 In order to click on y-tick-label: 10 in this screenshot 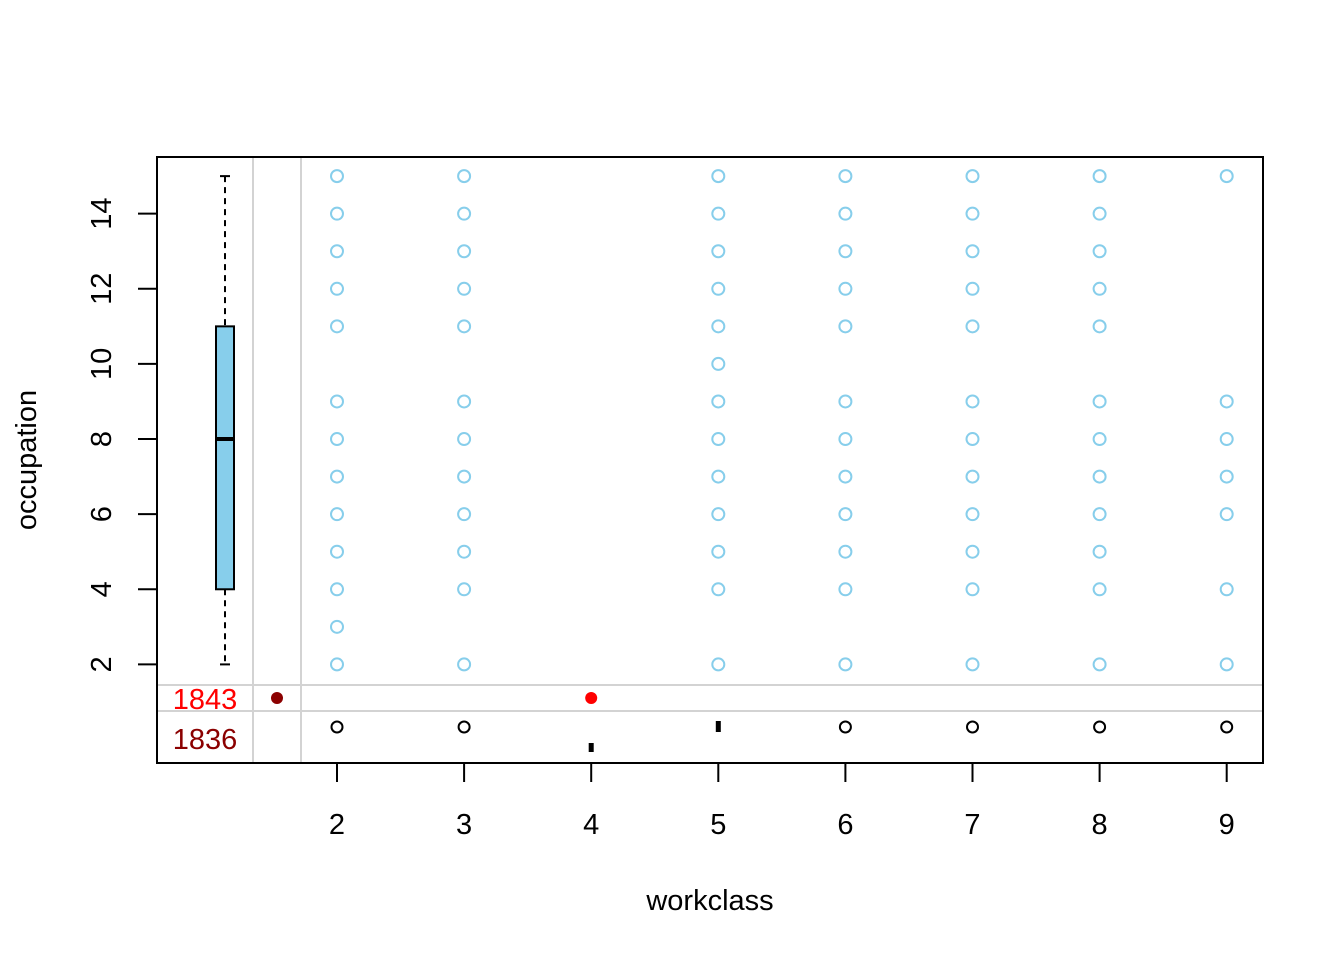, I will do `click(102, 364)`.